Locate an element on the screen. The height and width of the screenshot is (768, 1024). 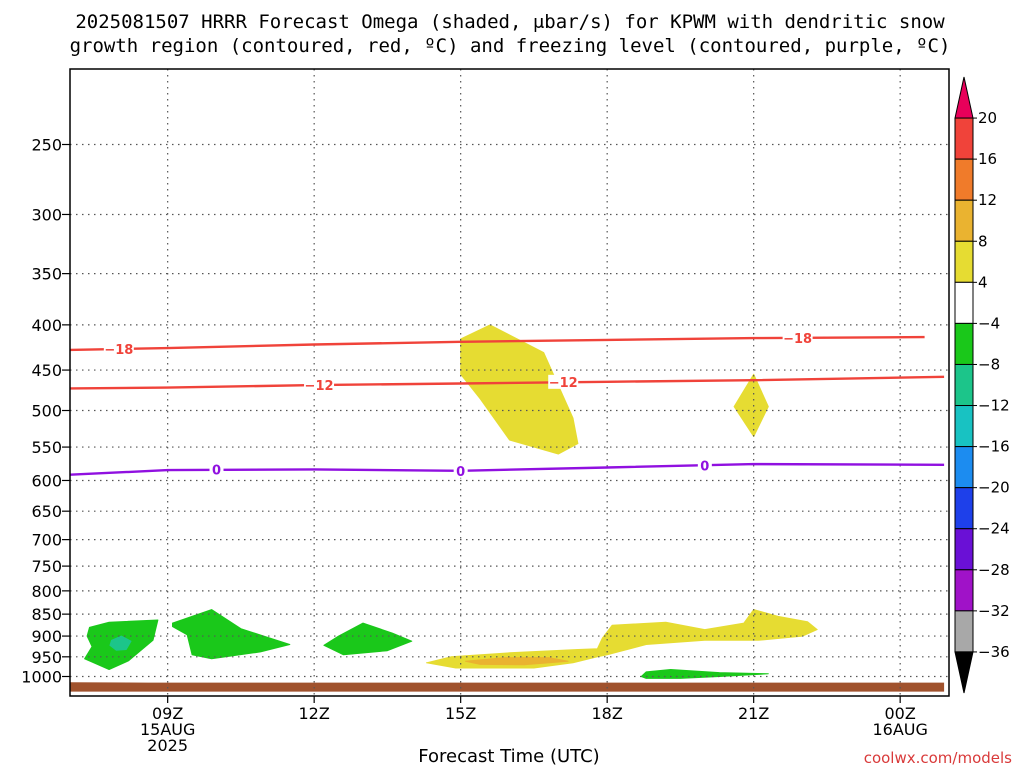
x-tick-label: 12Z is located at coordinates (314, 713).